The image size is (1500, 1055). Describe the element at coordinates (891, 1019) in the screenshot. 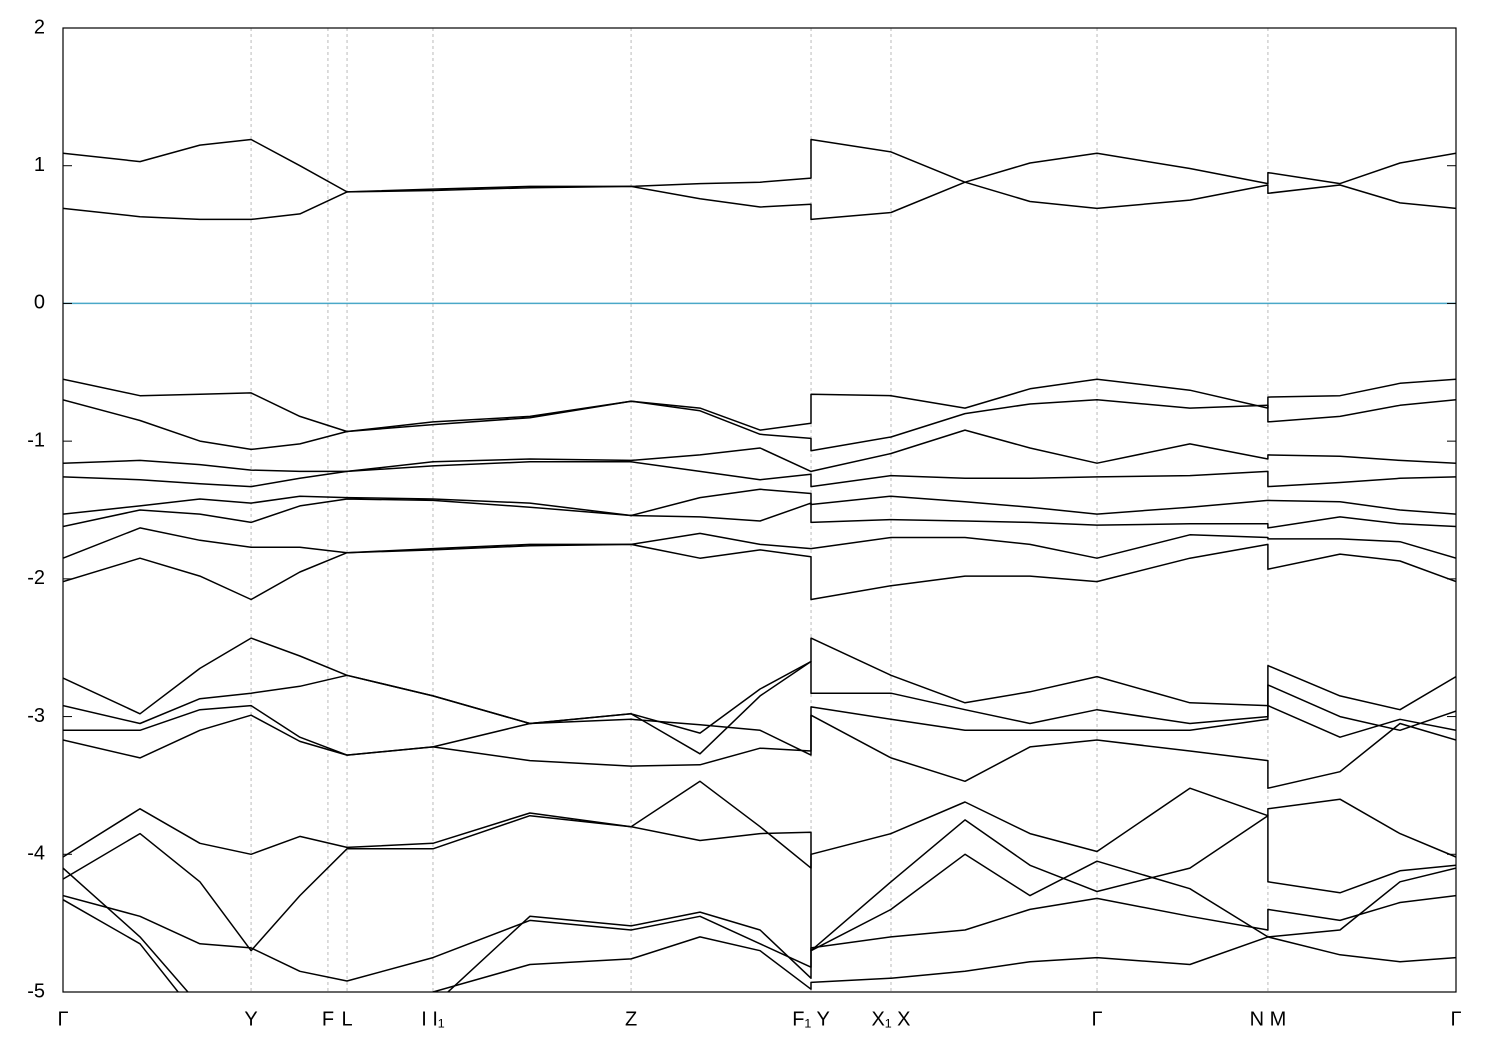

I see `x-tick-label: X₁ X` at that location.